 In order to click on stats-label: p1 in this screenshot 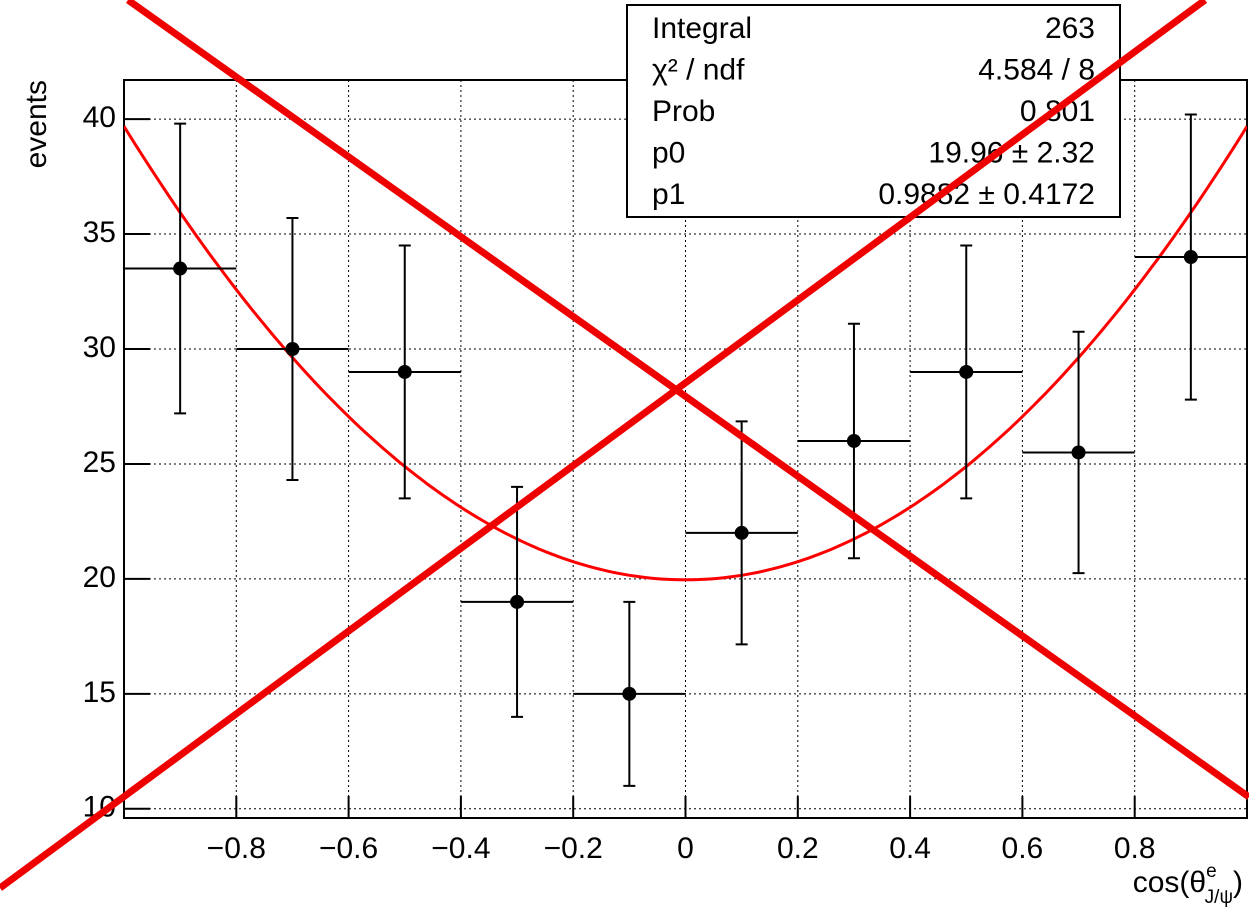, I will do `click(668, 194)`.